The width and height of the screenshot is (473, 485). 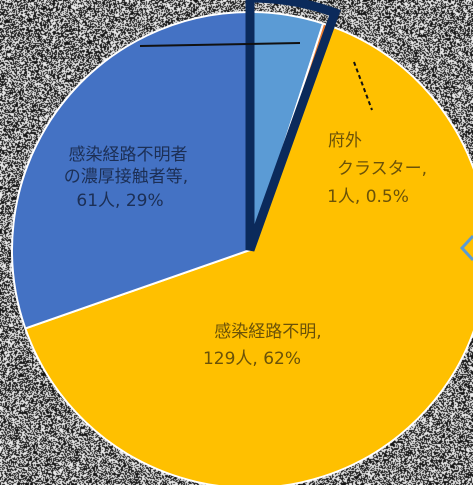 What do you see at coordinates (293, 126) in the screenshot?
I see `highlight-outline` at bounding box center [293, 126].